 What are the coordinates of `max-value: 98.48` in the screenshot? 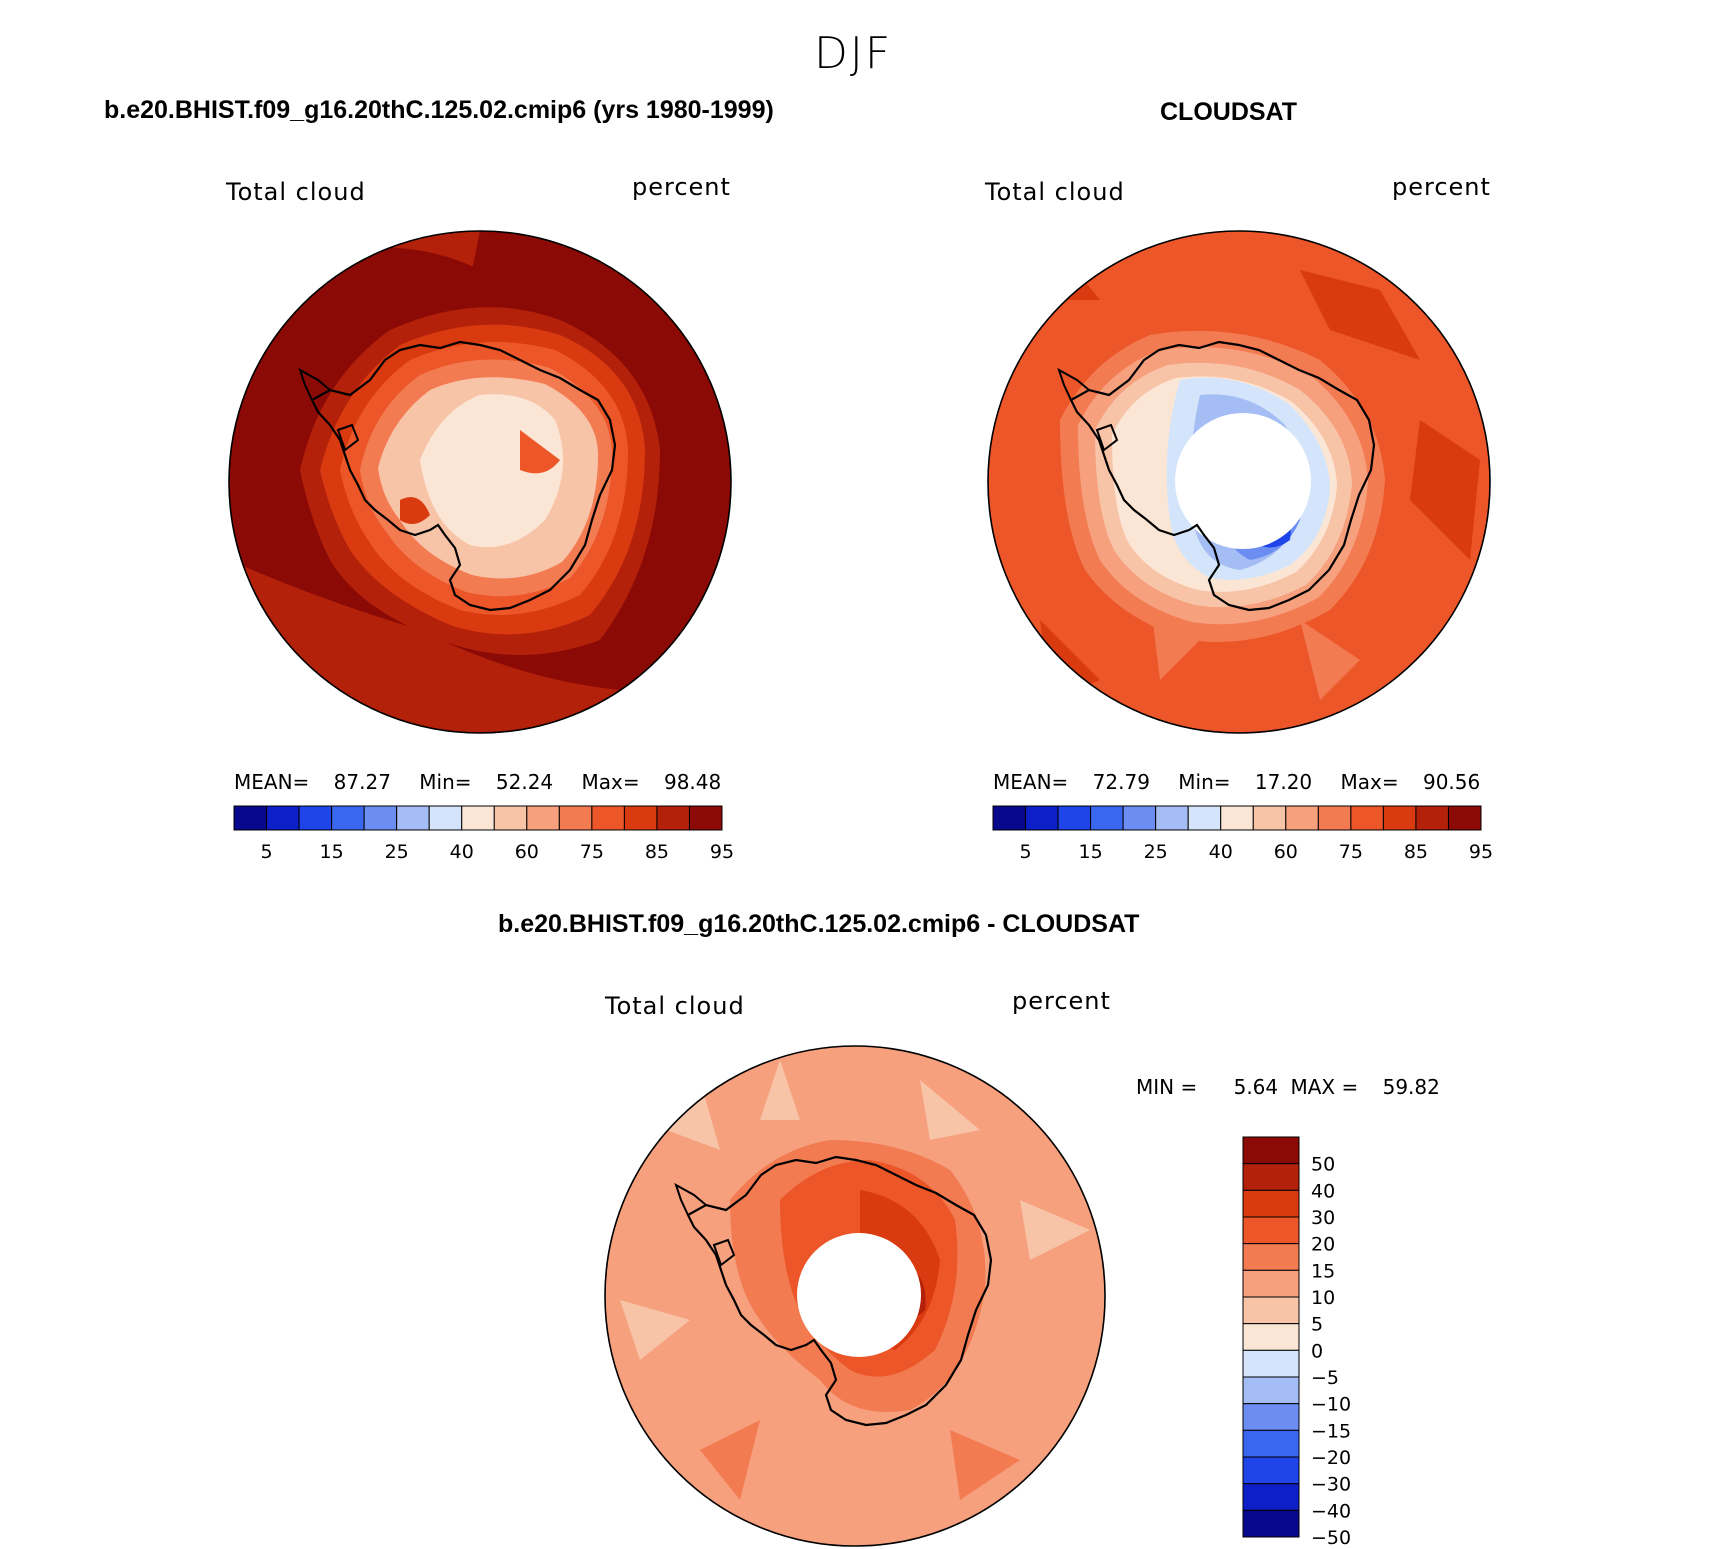 It's located at (692, 782).